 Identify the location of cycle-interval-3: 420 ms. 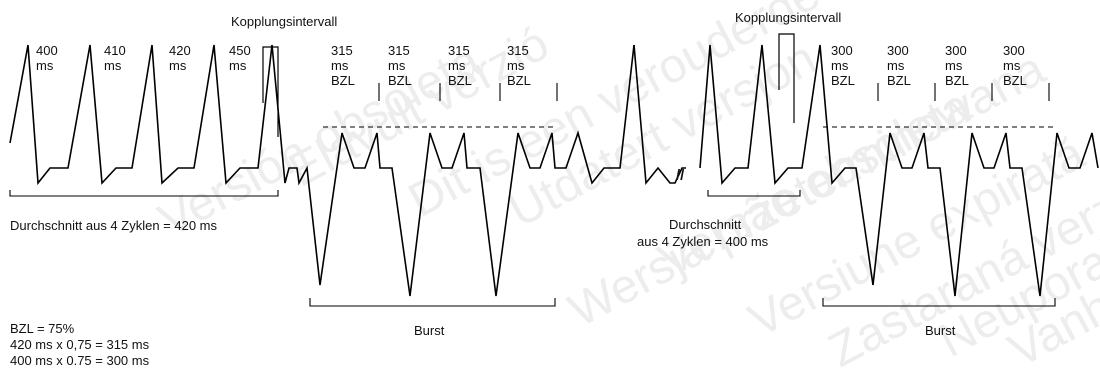
(180, 58).